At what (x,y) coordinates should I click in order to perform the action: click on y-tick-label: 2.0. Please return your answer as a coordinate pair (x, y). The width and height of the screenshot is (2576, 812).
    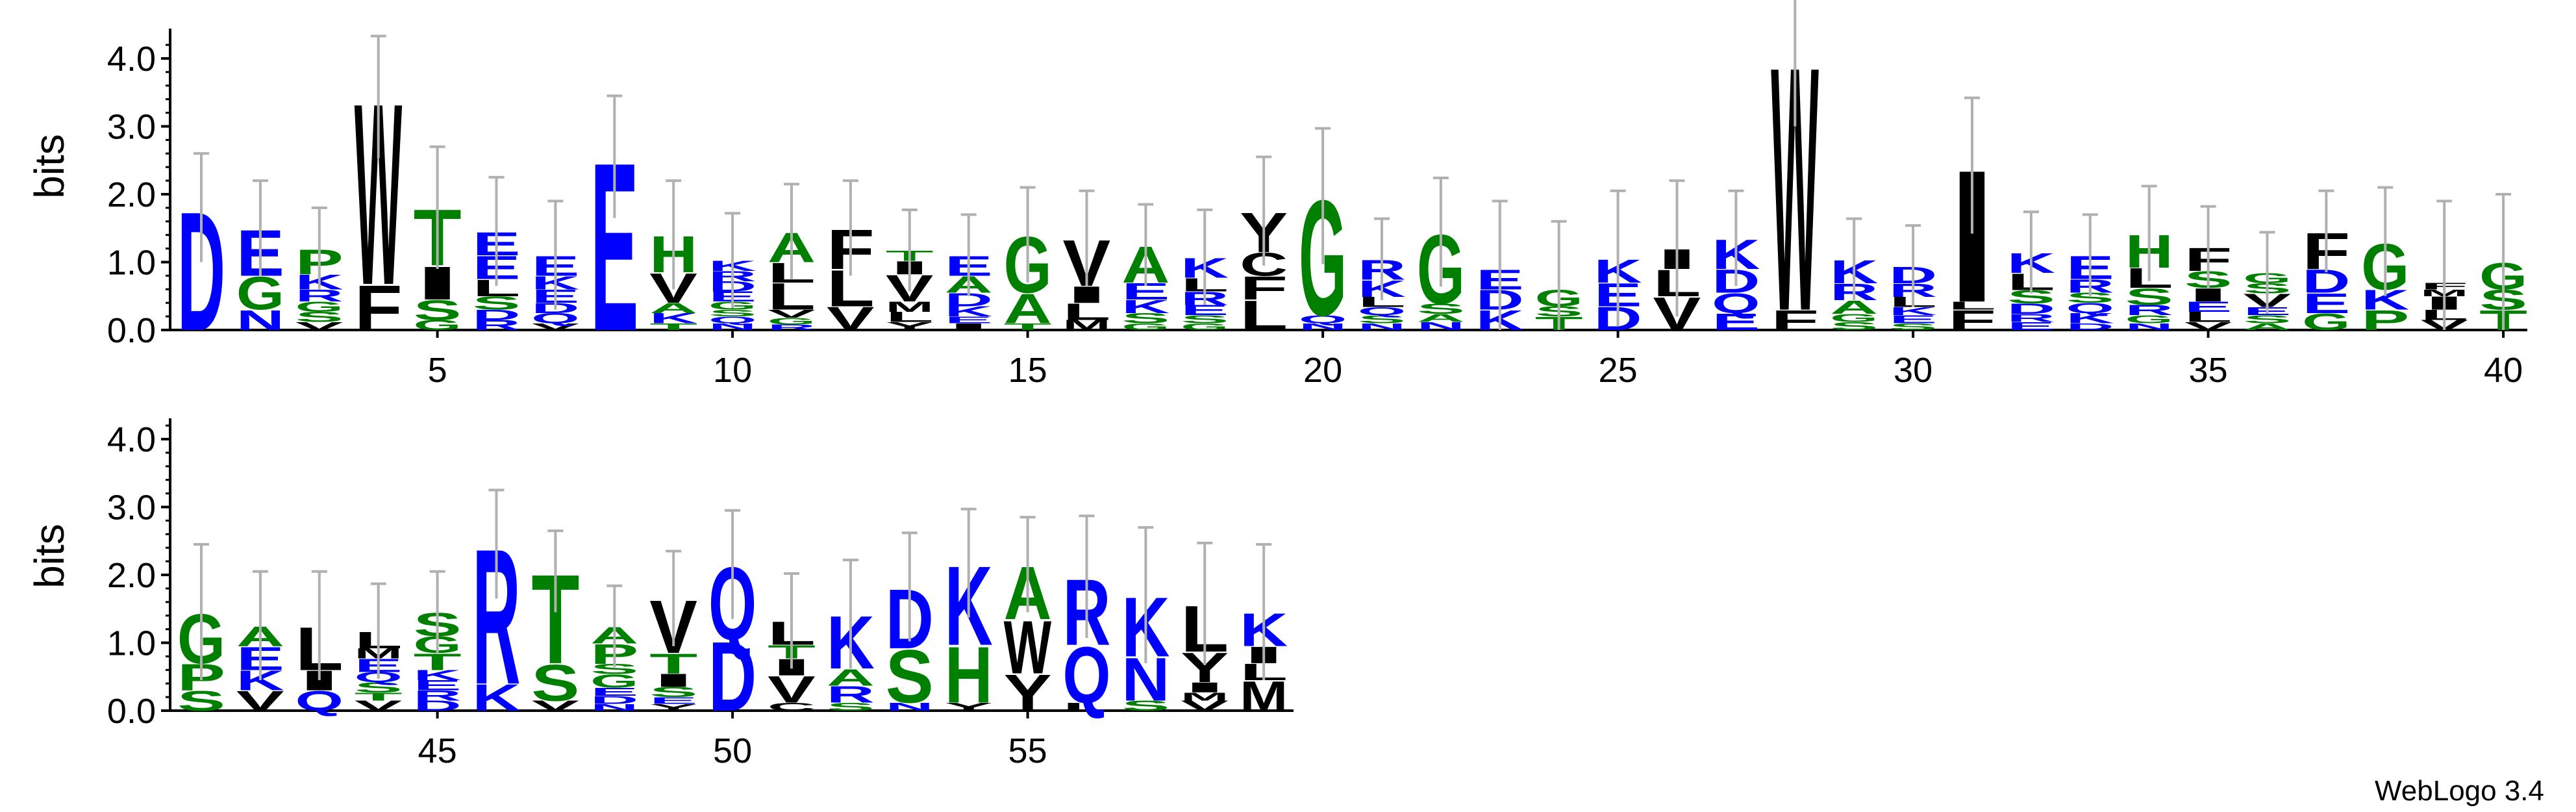
    Looking at the image, I should click on (131, 575).